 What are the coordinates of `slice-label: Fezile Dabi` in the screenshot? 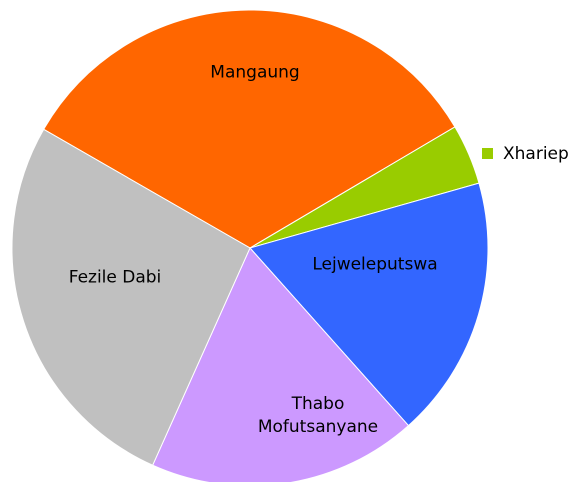 It's located at (115, 277).